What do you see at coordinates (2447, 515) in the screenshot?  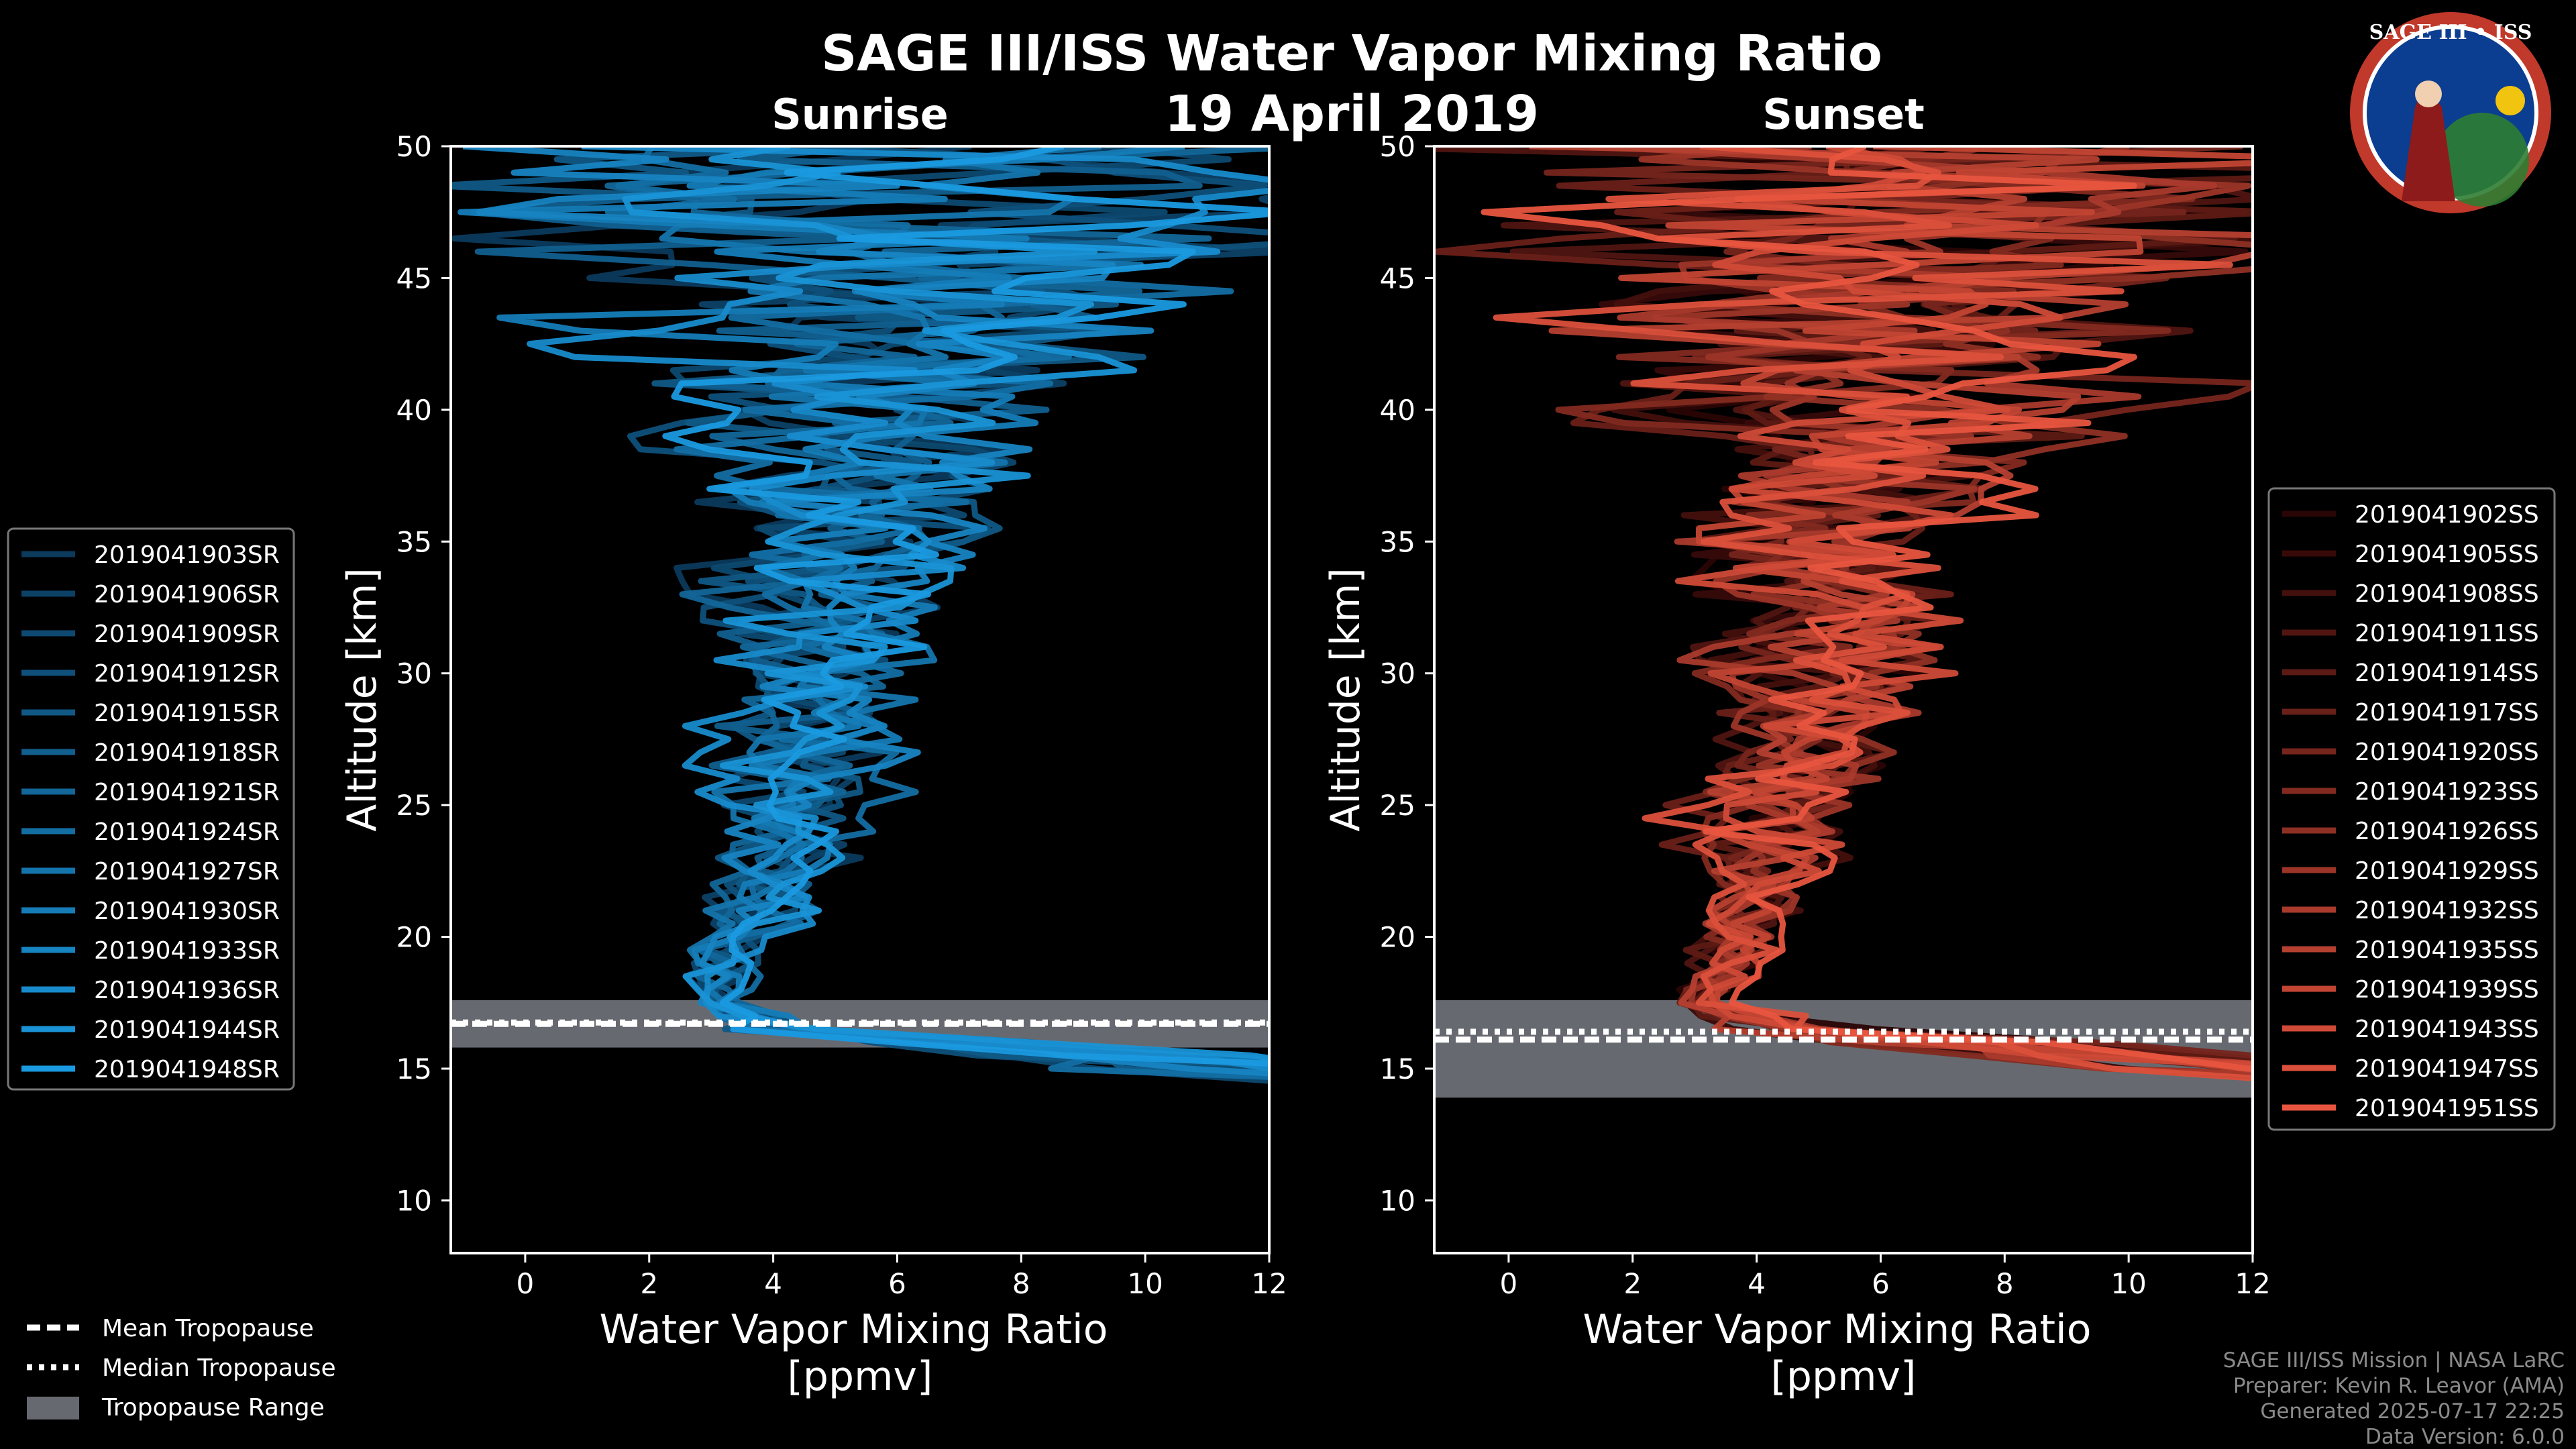 I see `sunset-legend-label-2019041902SS: 2019041902SS` at bounding box center [2447, 515].